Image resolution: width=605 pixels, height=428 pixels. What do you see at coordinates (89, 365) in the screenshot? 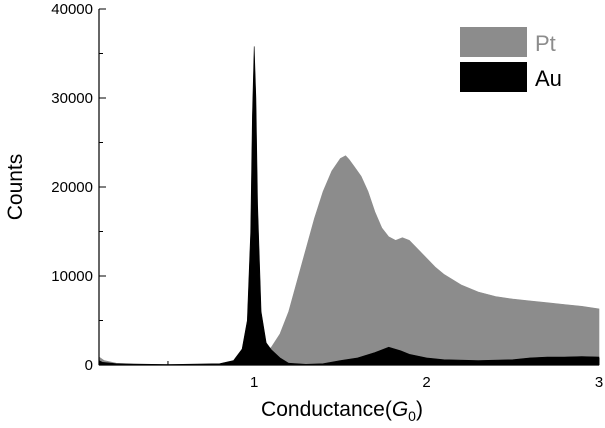
I see `y-tick-label: 0` at bounding box center [89, 365].